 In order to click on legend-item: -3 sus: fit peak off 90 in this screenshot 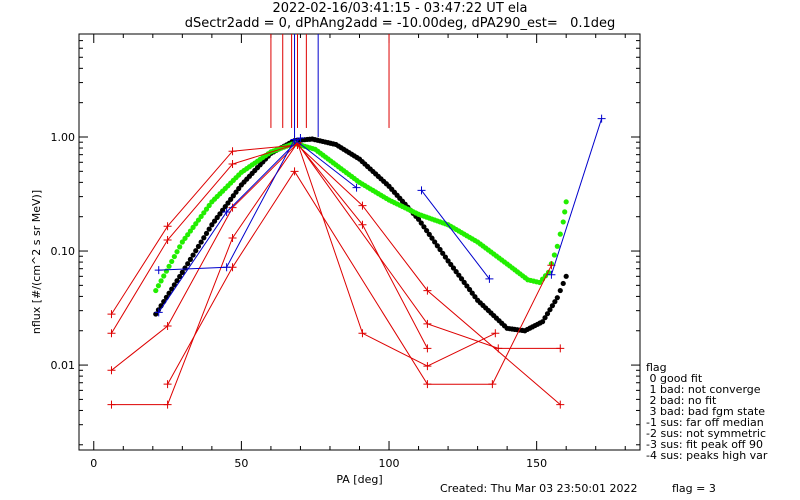, I will do `click(704, 444)`.